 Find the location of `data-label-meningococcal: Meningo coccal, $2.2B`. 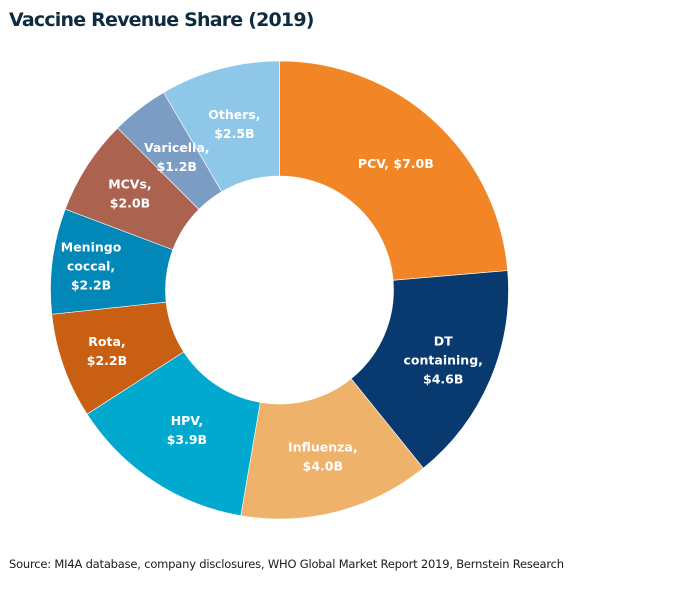

data-label-meningococcal: Meningo coccal, $2.2B is located at coordinates (91, 265).